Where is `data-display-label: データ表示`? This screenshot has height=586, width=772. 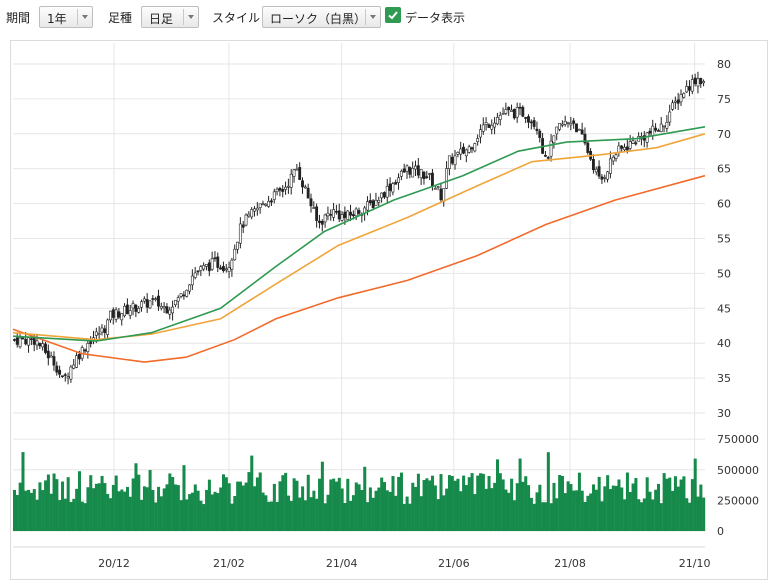
data-display-label: データ表示 is located at coordinates (435, 18).